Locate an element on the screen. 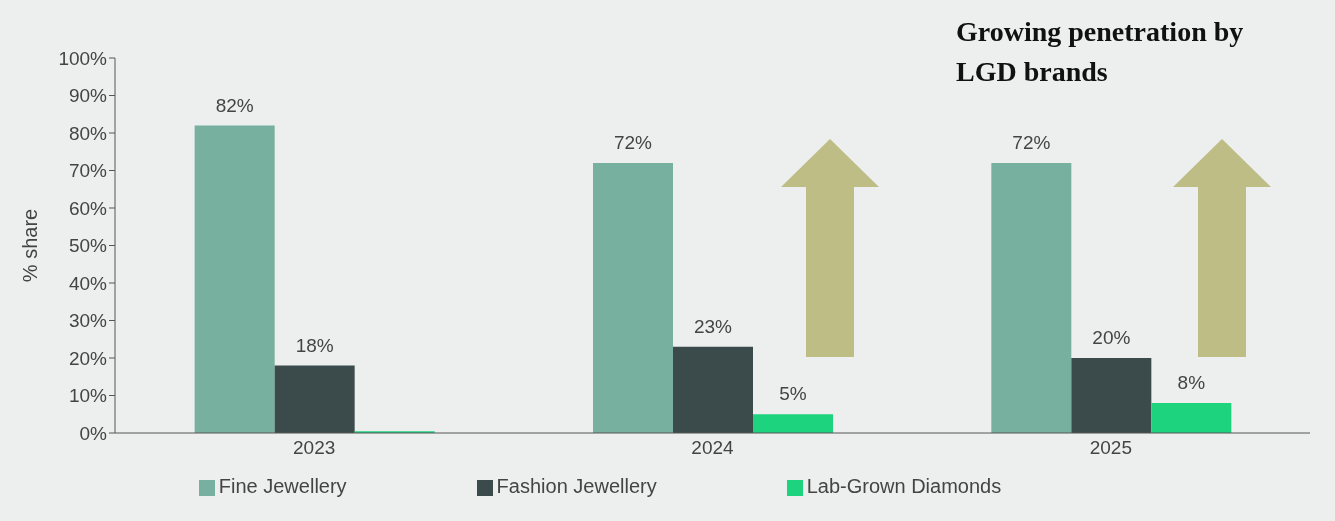 This screenshot has width=1335, height=521. x-tick-label: 2024 is located at coordinates (713, 448).